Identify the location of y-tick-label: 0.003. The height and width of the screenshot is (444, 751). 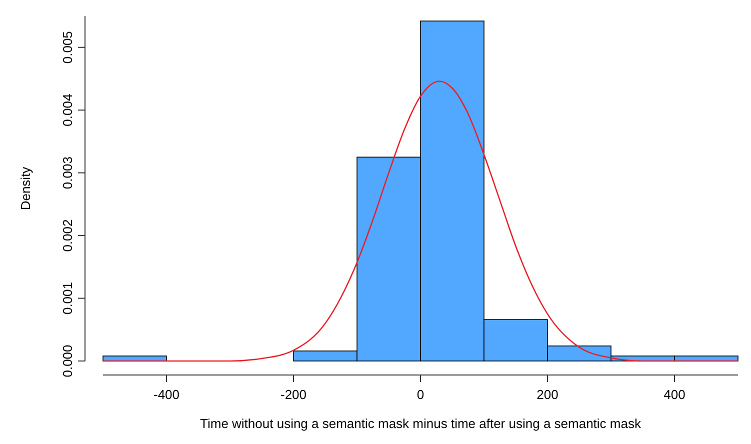
(67, 173).